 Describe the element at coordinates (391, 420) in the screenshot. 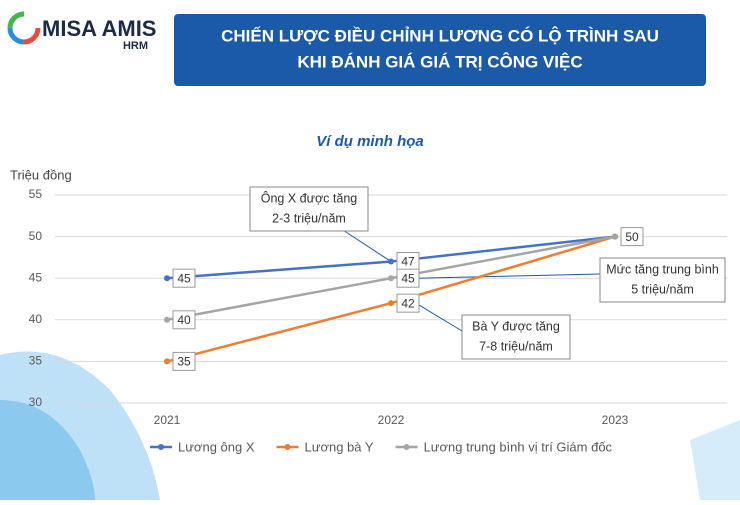

I see `x-tick-label: 2022` at that location.